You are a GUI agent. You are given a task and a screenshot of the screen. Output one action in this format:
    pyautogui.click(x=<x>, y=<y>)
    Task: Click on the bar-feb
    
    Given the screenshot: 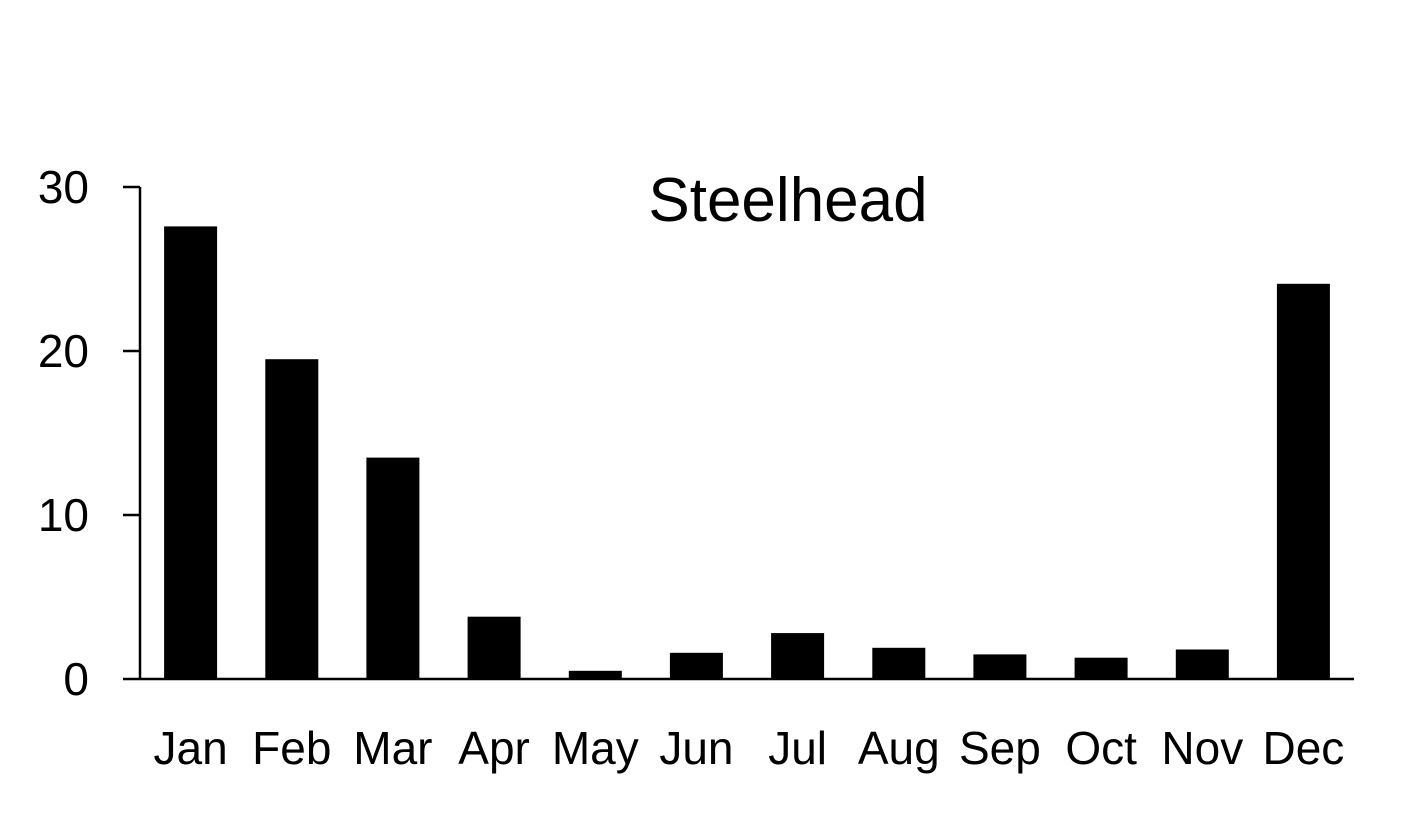 What is the action you would take?
    pyautogui.click(x=292, y=519)
    